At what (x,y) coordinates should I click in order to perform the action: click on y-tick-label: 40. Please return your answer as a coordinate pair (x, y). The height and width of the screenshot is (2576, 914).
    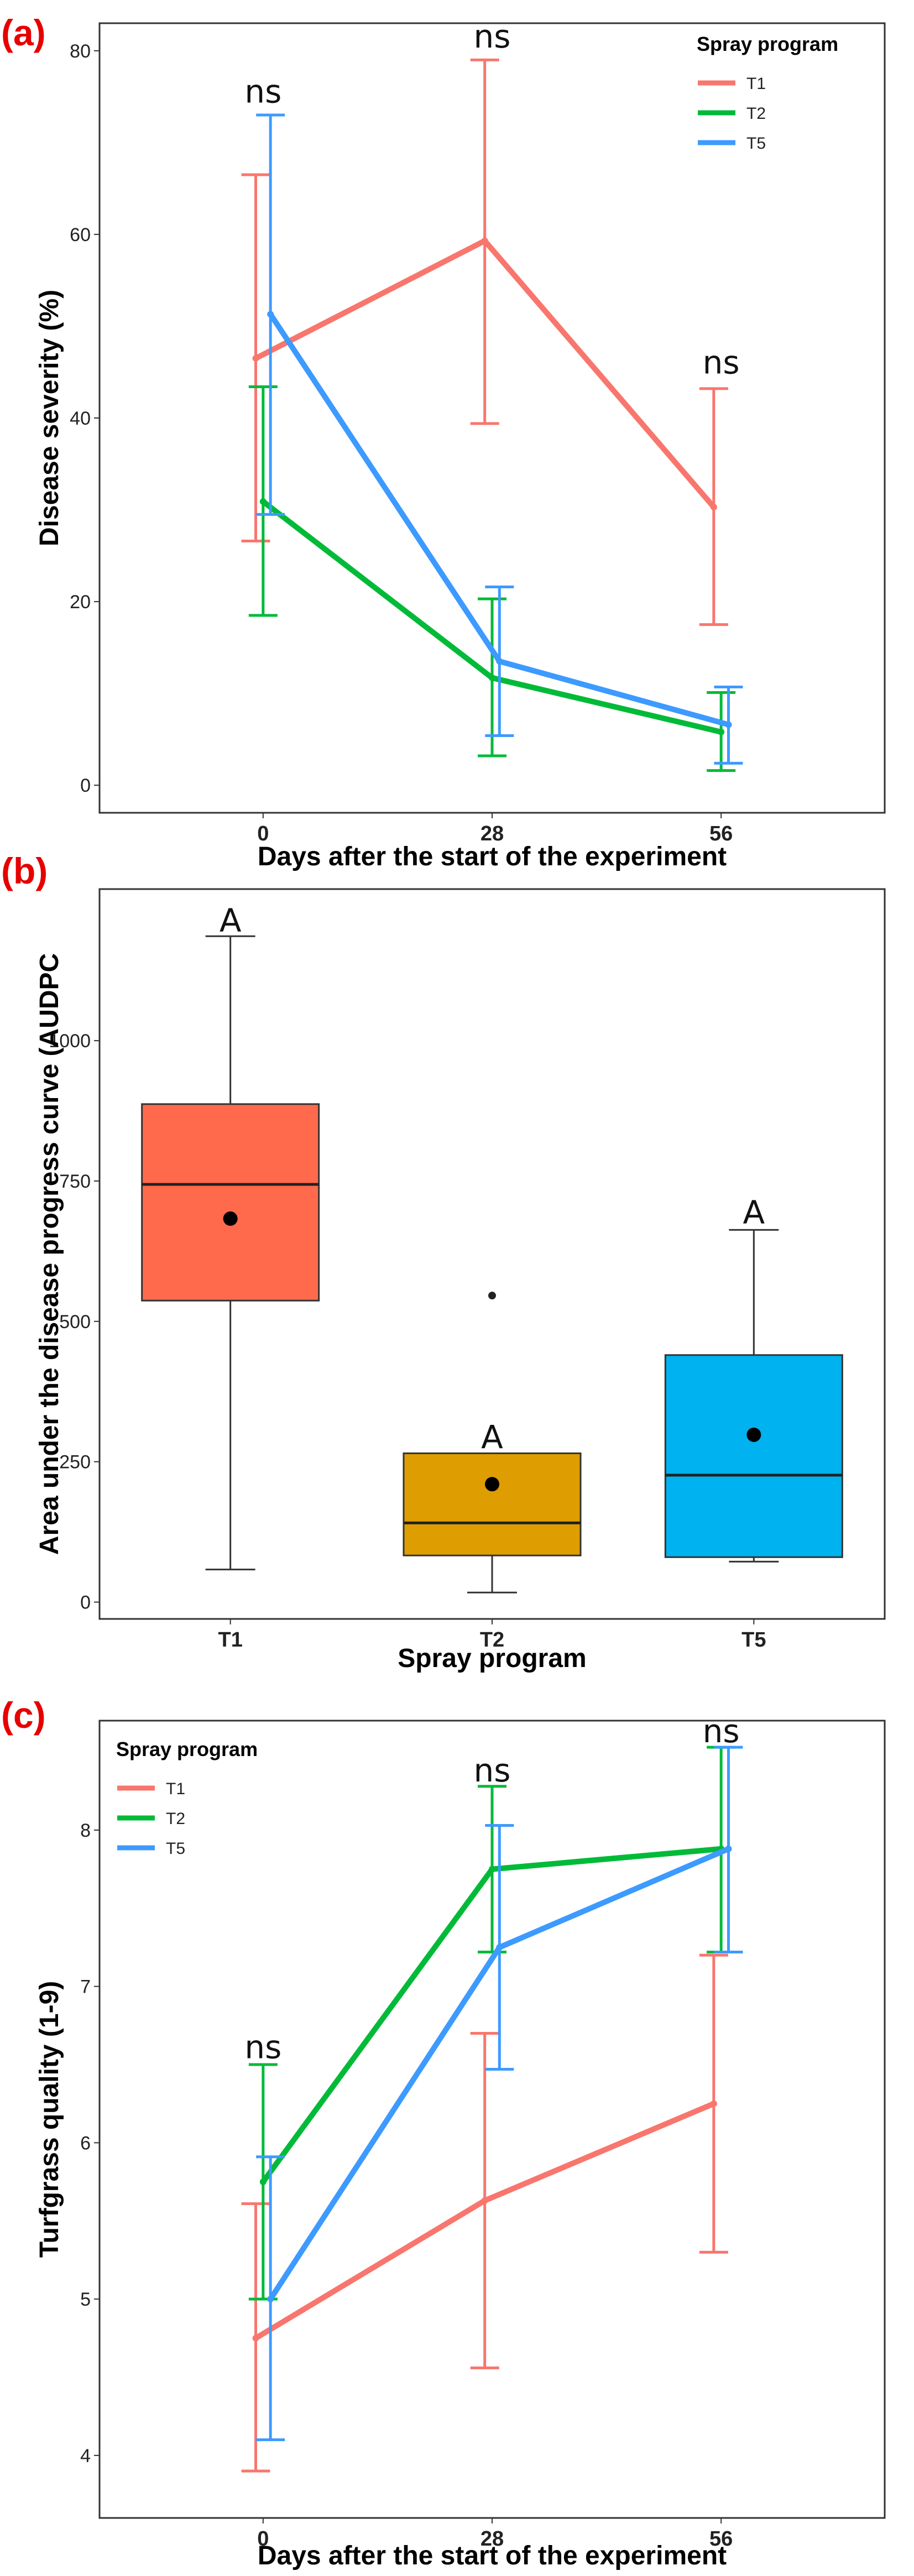
    Looking at the image, I should click on (80, 418).